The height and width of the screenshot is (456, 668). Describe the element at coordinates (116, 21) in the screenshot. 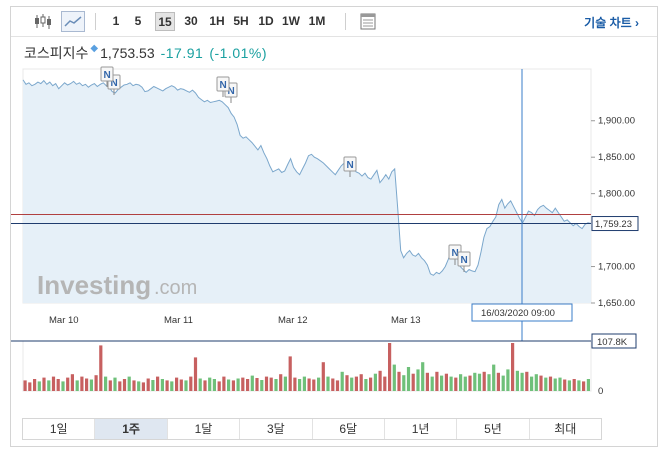

I see `interval-button-1: 1` at that location.